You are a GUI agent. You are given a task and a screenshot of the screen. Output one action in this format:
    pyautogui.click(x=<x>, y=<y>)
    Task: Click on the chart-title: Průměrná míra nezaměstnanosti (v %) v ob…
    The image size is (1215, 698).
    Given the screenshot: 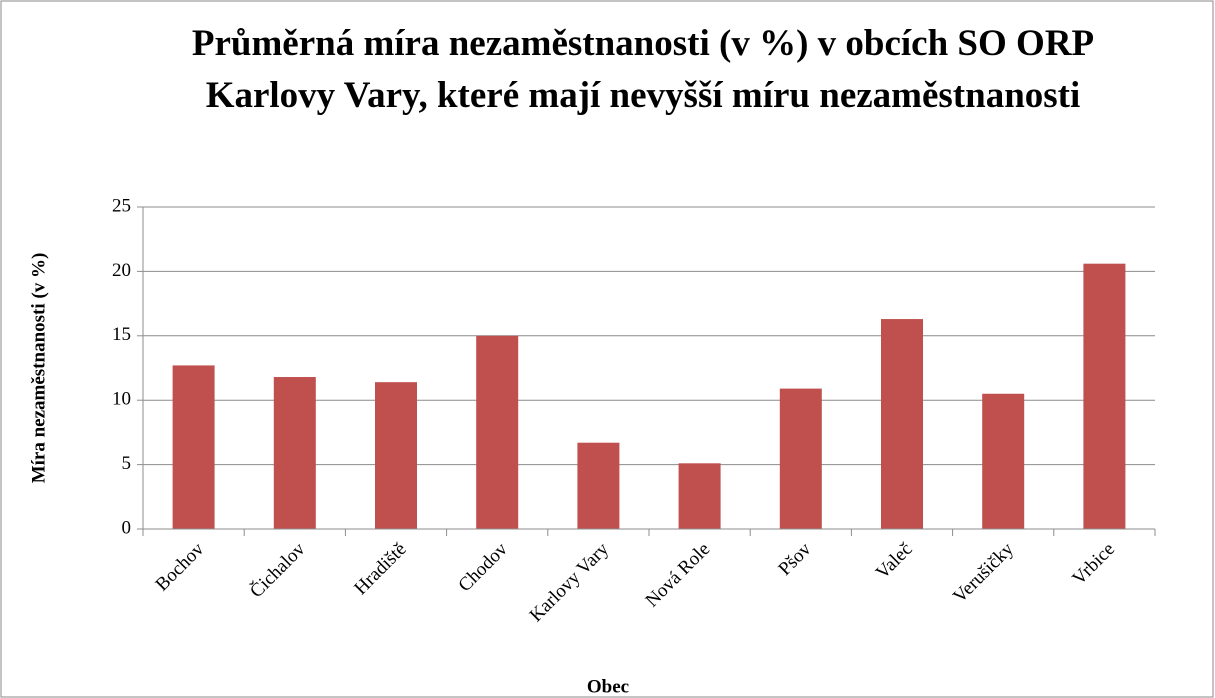 What is the action you would take?
    pyautogui.click(x=643, y=69)
    